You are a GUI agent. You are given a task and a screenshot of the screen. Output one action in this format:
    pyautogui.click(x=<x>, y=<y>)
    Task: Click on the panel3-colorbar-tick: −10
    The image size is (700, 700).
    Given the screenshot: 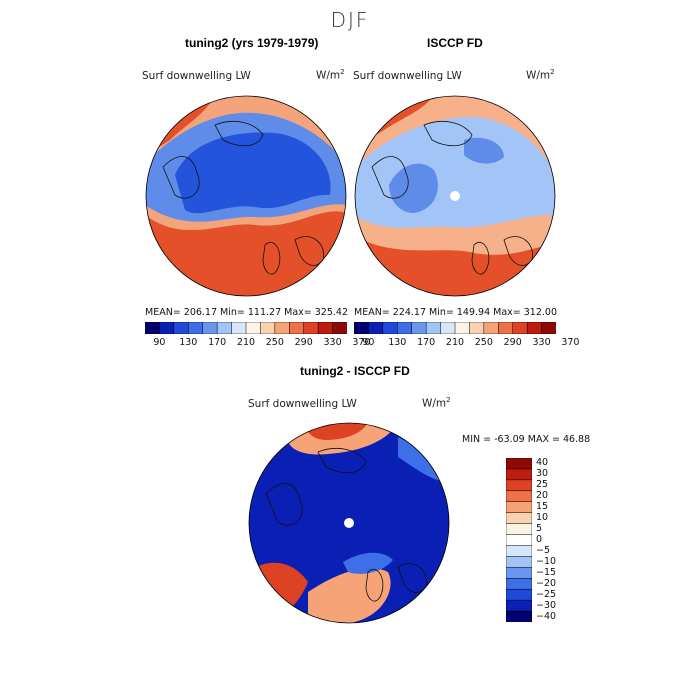 What is the action you would take?
    pyautogui.click(x=546, y=561)
    